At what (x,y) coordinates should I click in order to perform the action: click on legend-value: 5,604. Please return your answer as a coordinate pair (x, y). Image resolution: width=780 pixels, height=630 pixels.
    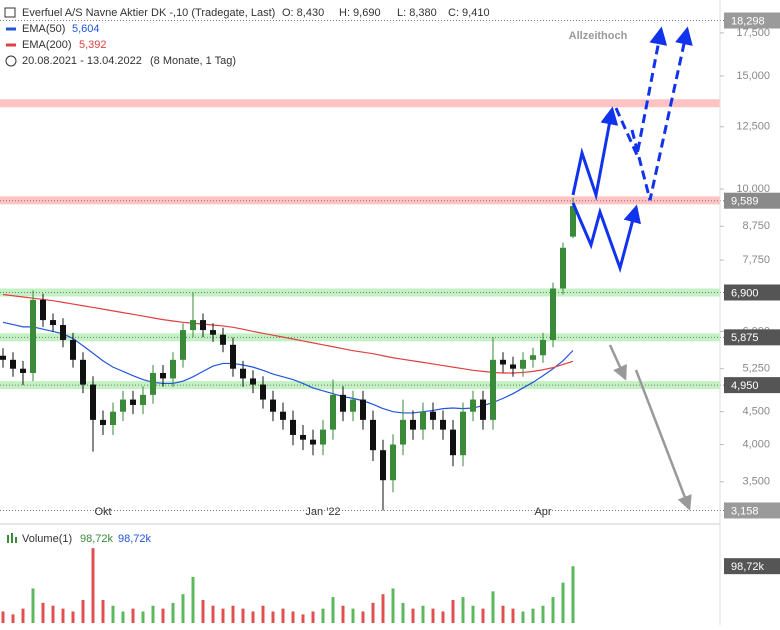
    Looking at the image, I should click on (86, 29).